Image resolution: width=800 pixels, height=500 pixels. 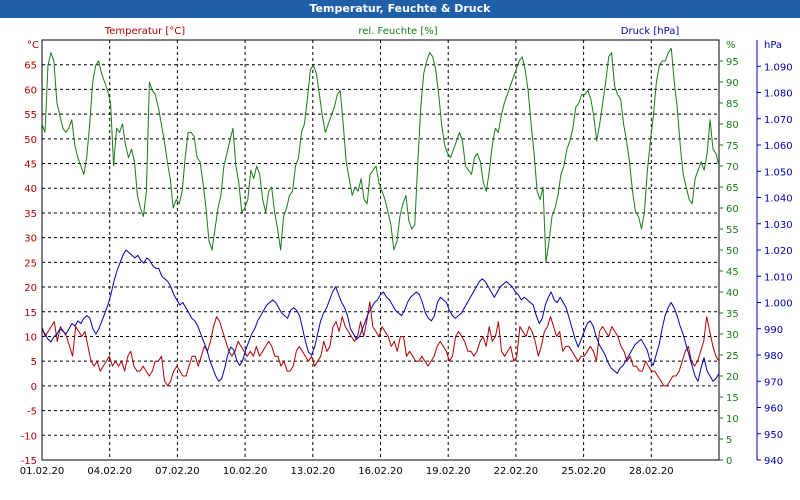 What do you see at coordinates (732, 230) in the screenshot?
I see `humidity-tick-label: 55` at bounding box center [732, 230].